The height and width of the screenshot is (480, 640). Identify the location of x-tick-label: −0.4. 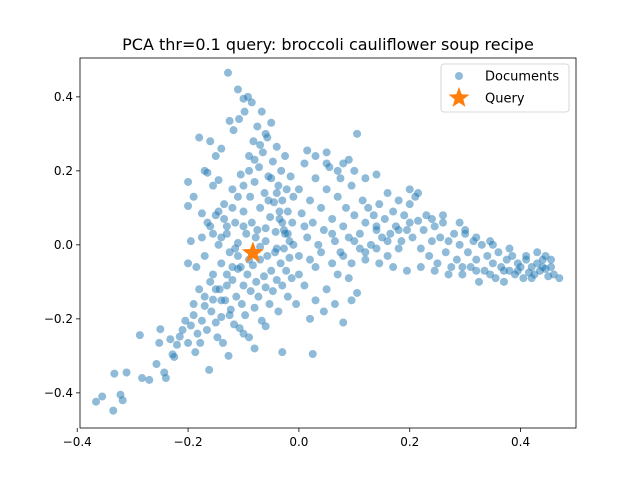
(77, 442).